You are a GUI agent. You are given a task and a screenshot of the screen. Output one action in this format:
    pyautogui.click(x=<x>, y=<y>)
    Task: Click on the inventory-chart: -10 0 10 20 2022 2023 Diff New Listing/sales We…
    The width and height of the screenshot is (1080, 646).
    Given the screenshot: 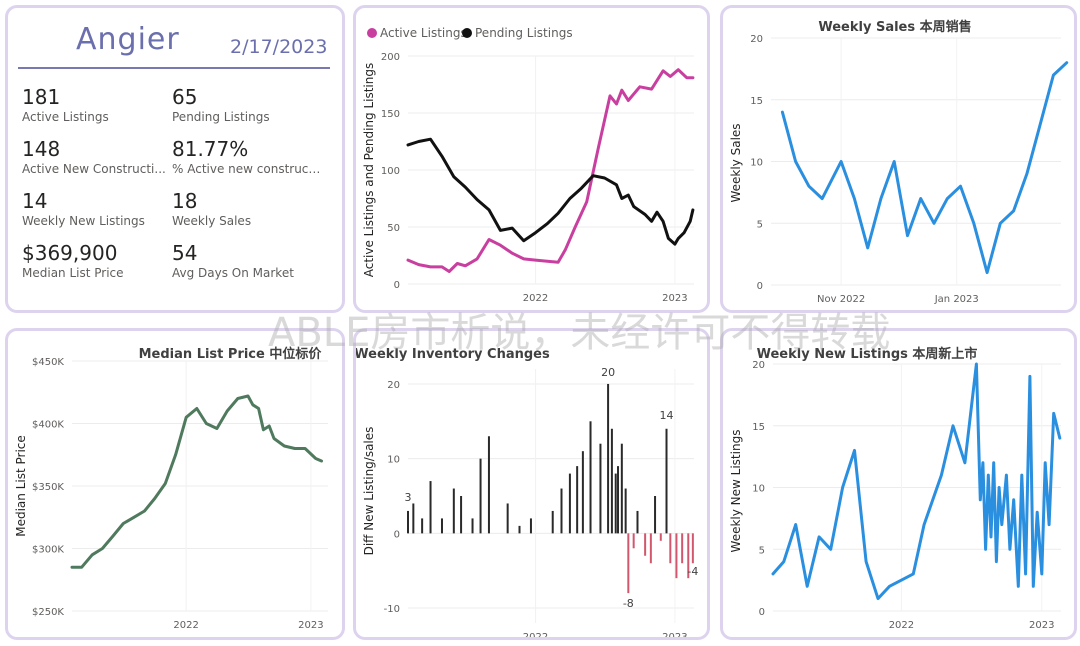 What is the action you would take?
    pyautogui.click(x=527, y=492)
    